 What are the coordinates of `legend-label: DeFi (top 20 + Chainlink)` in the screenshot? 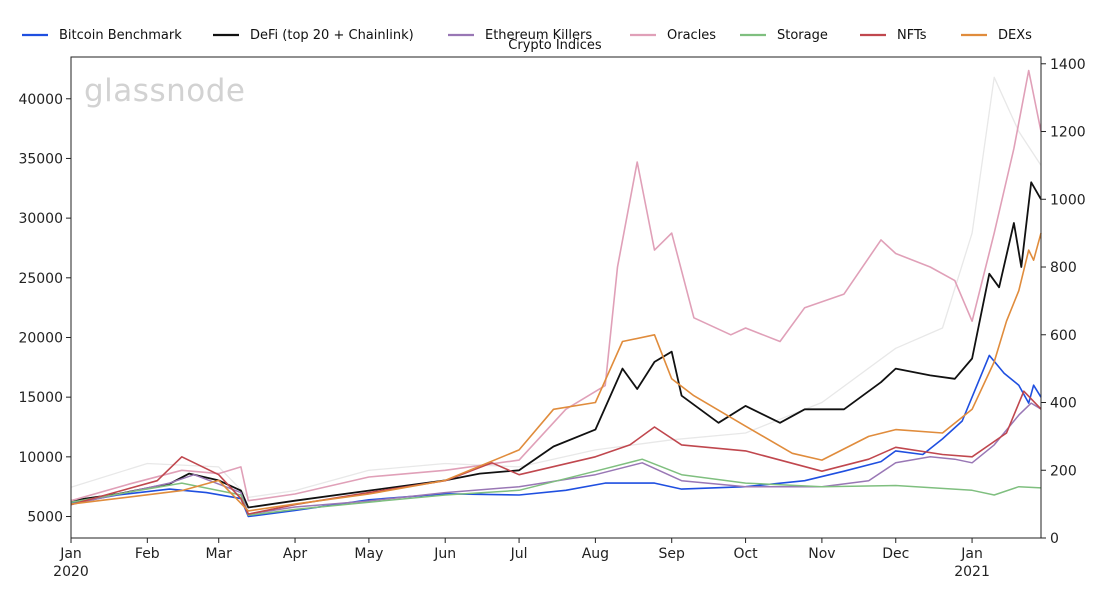 It's located at (332, 35).